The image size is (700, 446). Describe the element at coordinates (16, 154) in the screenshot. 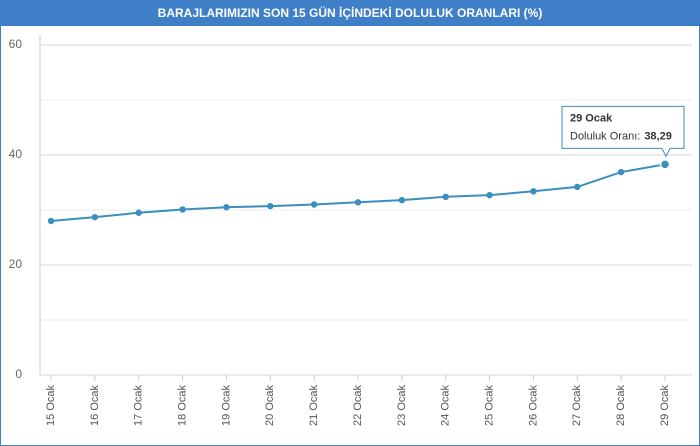

I see `y-tick-label: 40` at that location.